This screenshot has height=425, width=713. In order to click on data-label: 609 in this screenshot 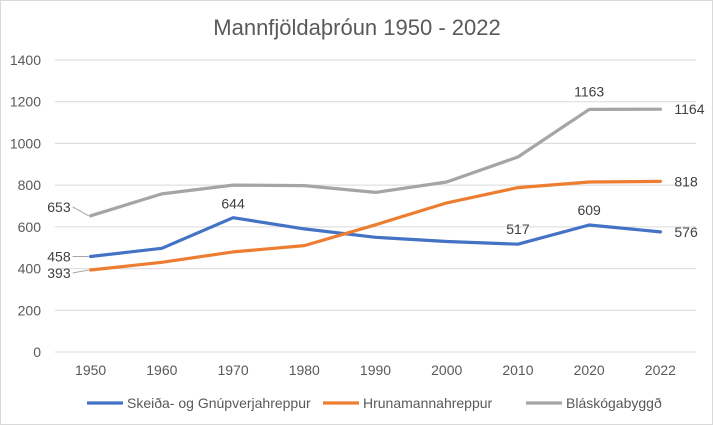, I will do `click(589, 210)`.